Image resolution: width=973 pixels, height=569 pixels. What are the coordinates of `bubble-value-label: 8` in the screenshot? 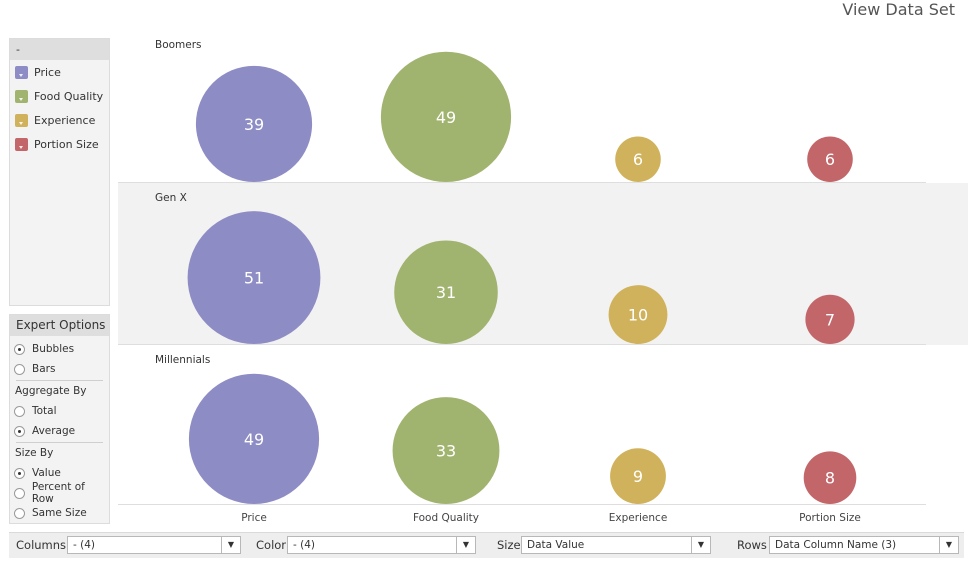 It's located at (830, 478).